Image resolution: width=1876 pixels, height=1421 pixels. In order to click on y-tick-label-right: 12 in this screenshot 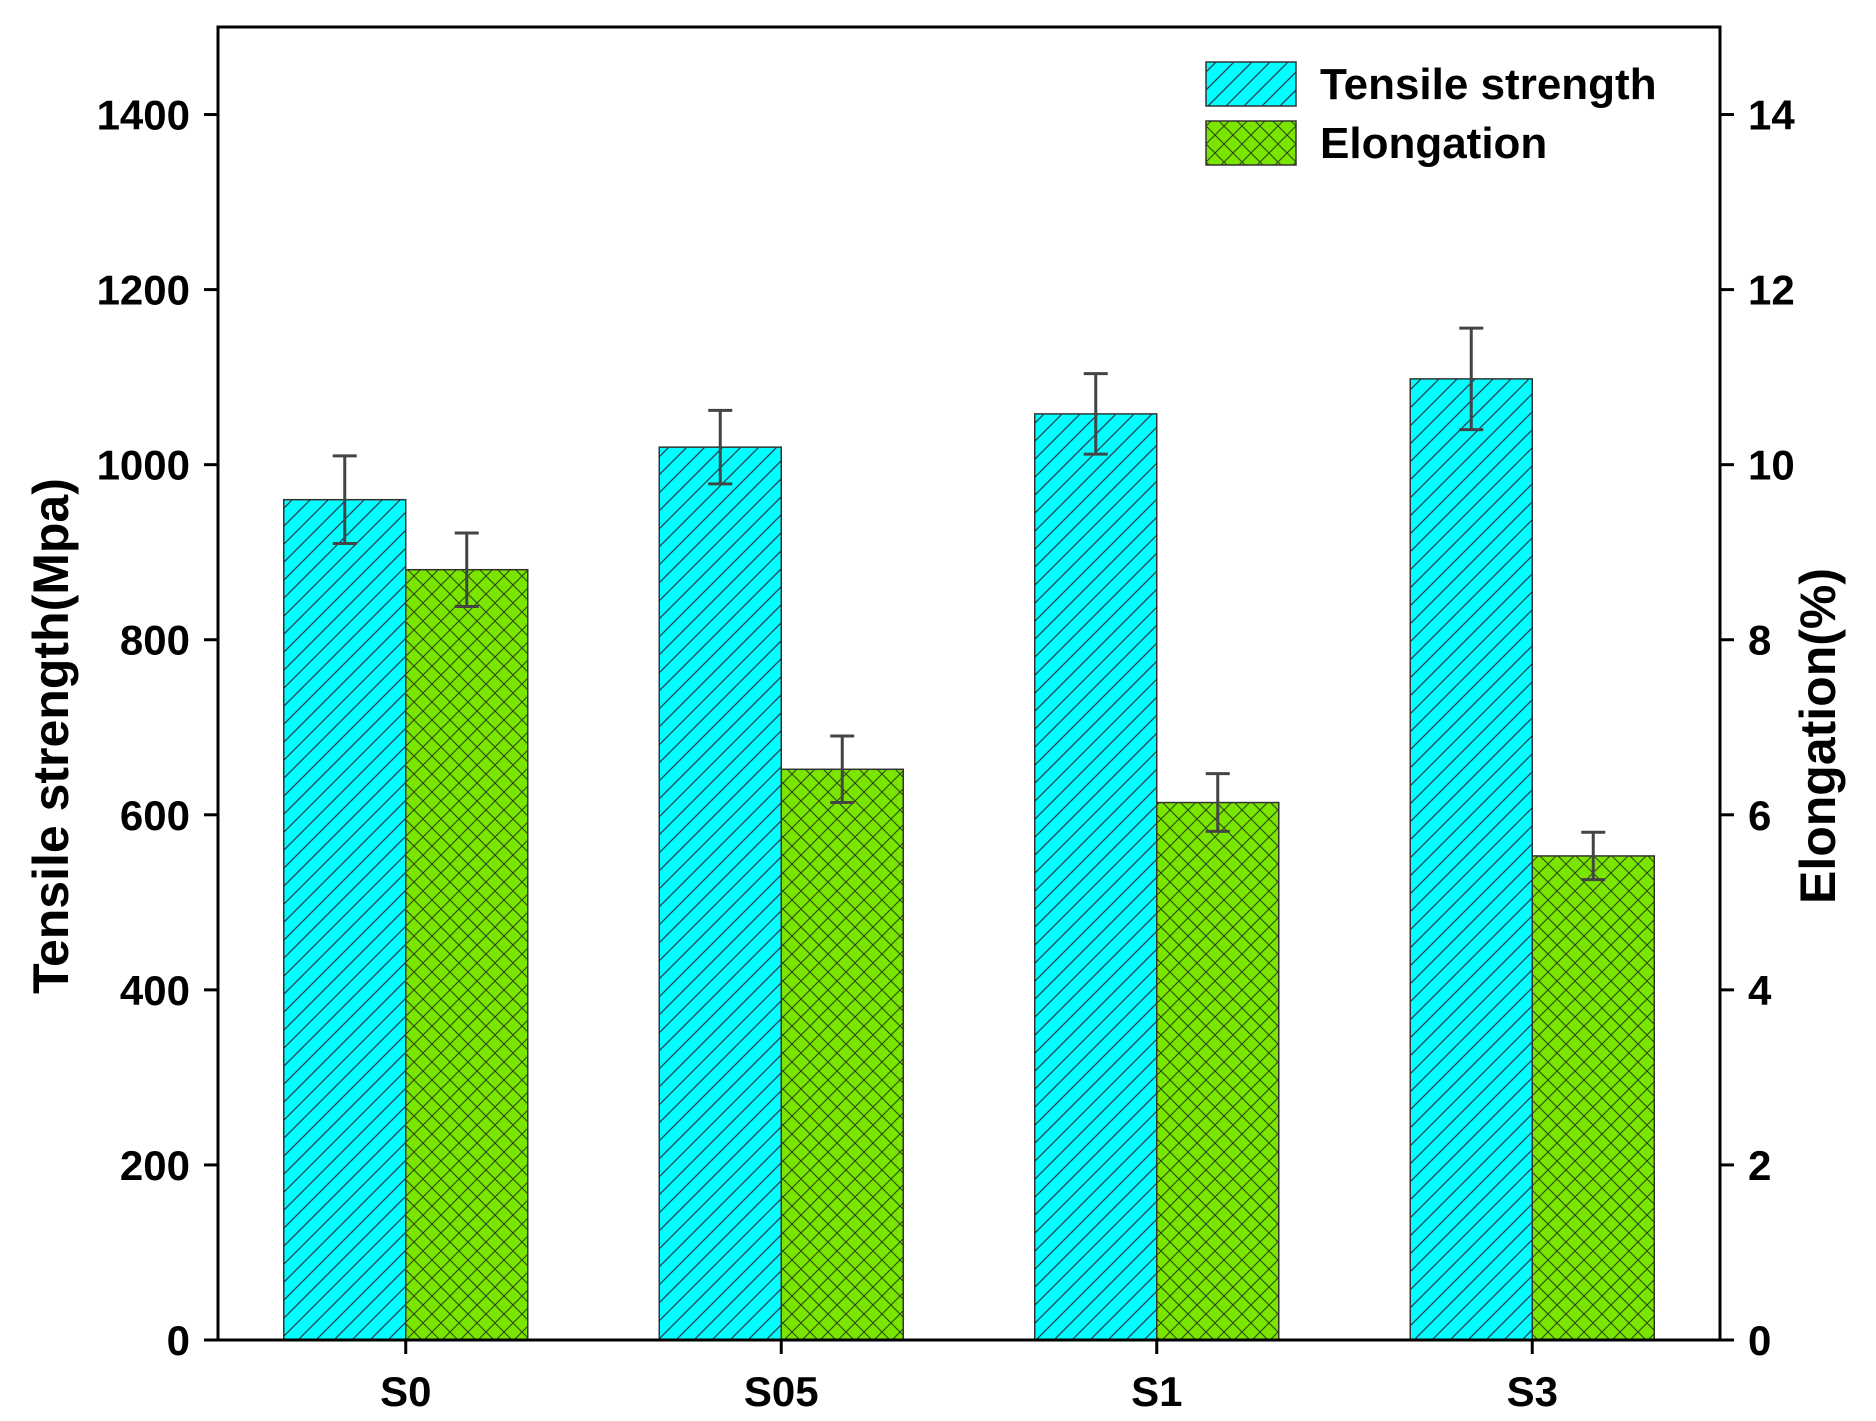, I will do `click(1771, 290)`.